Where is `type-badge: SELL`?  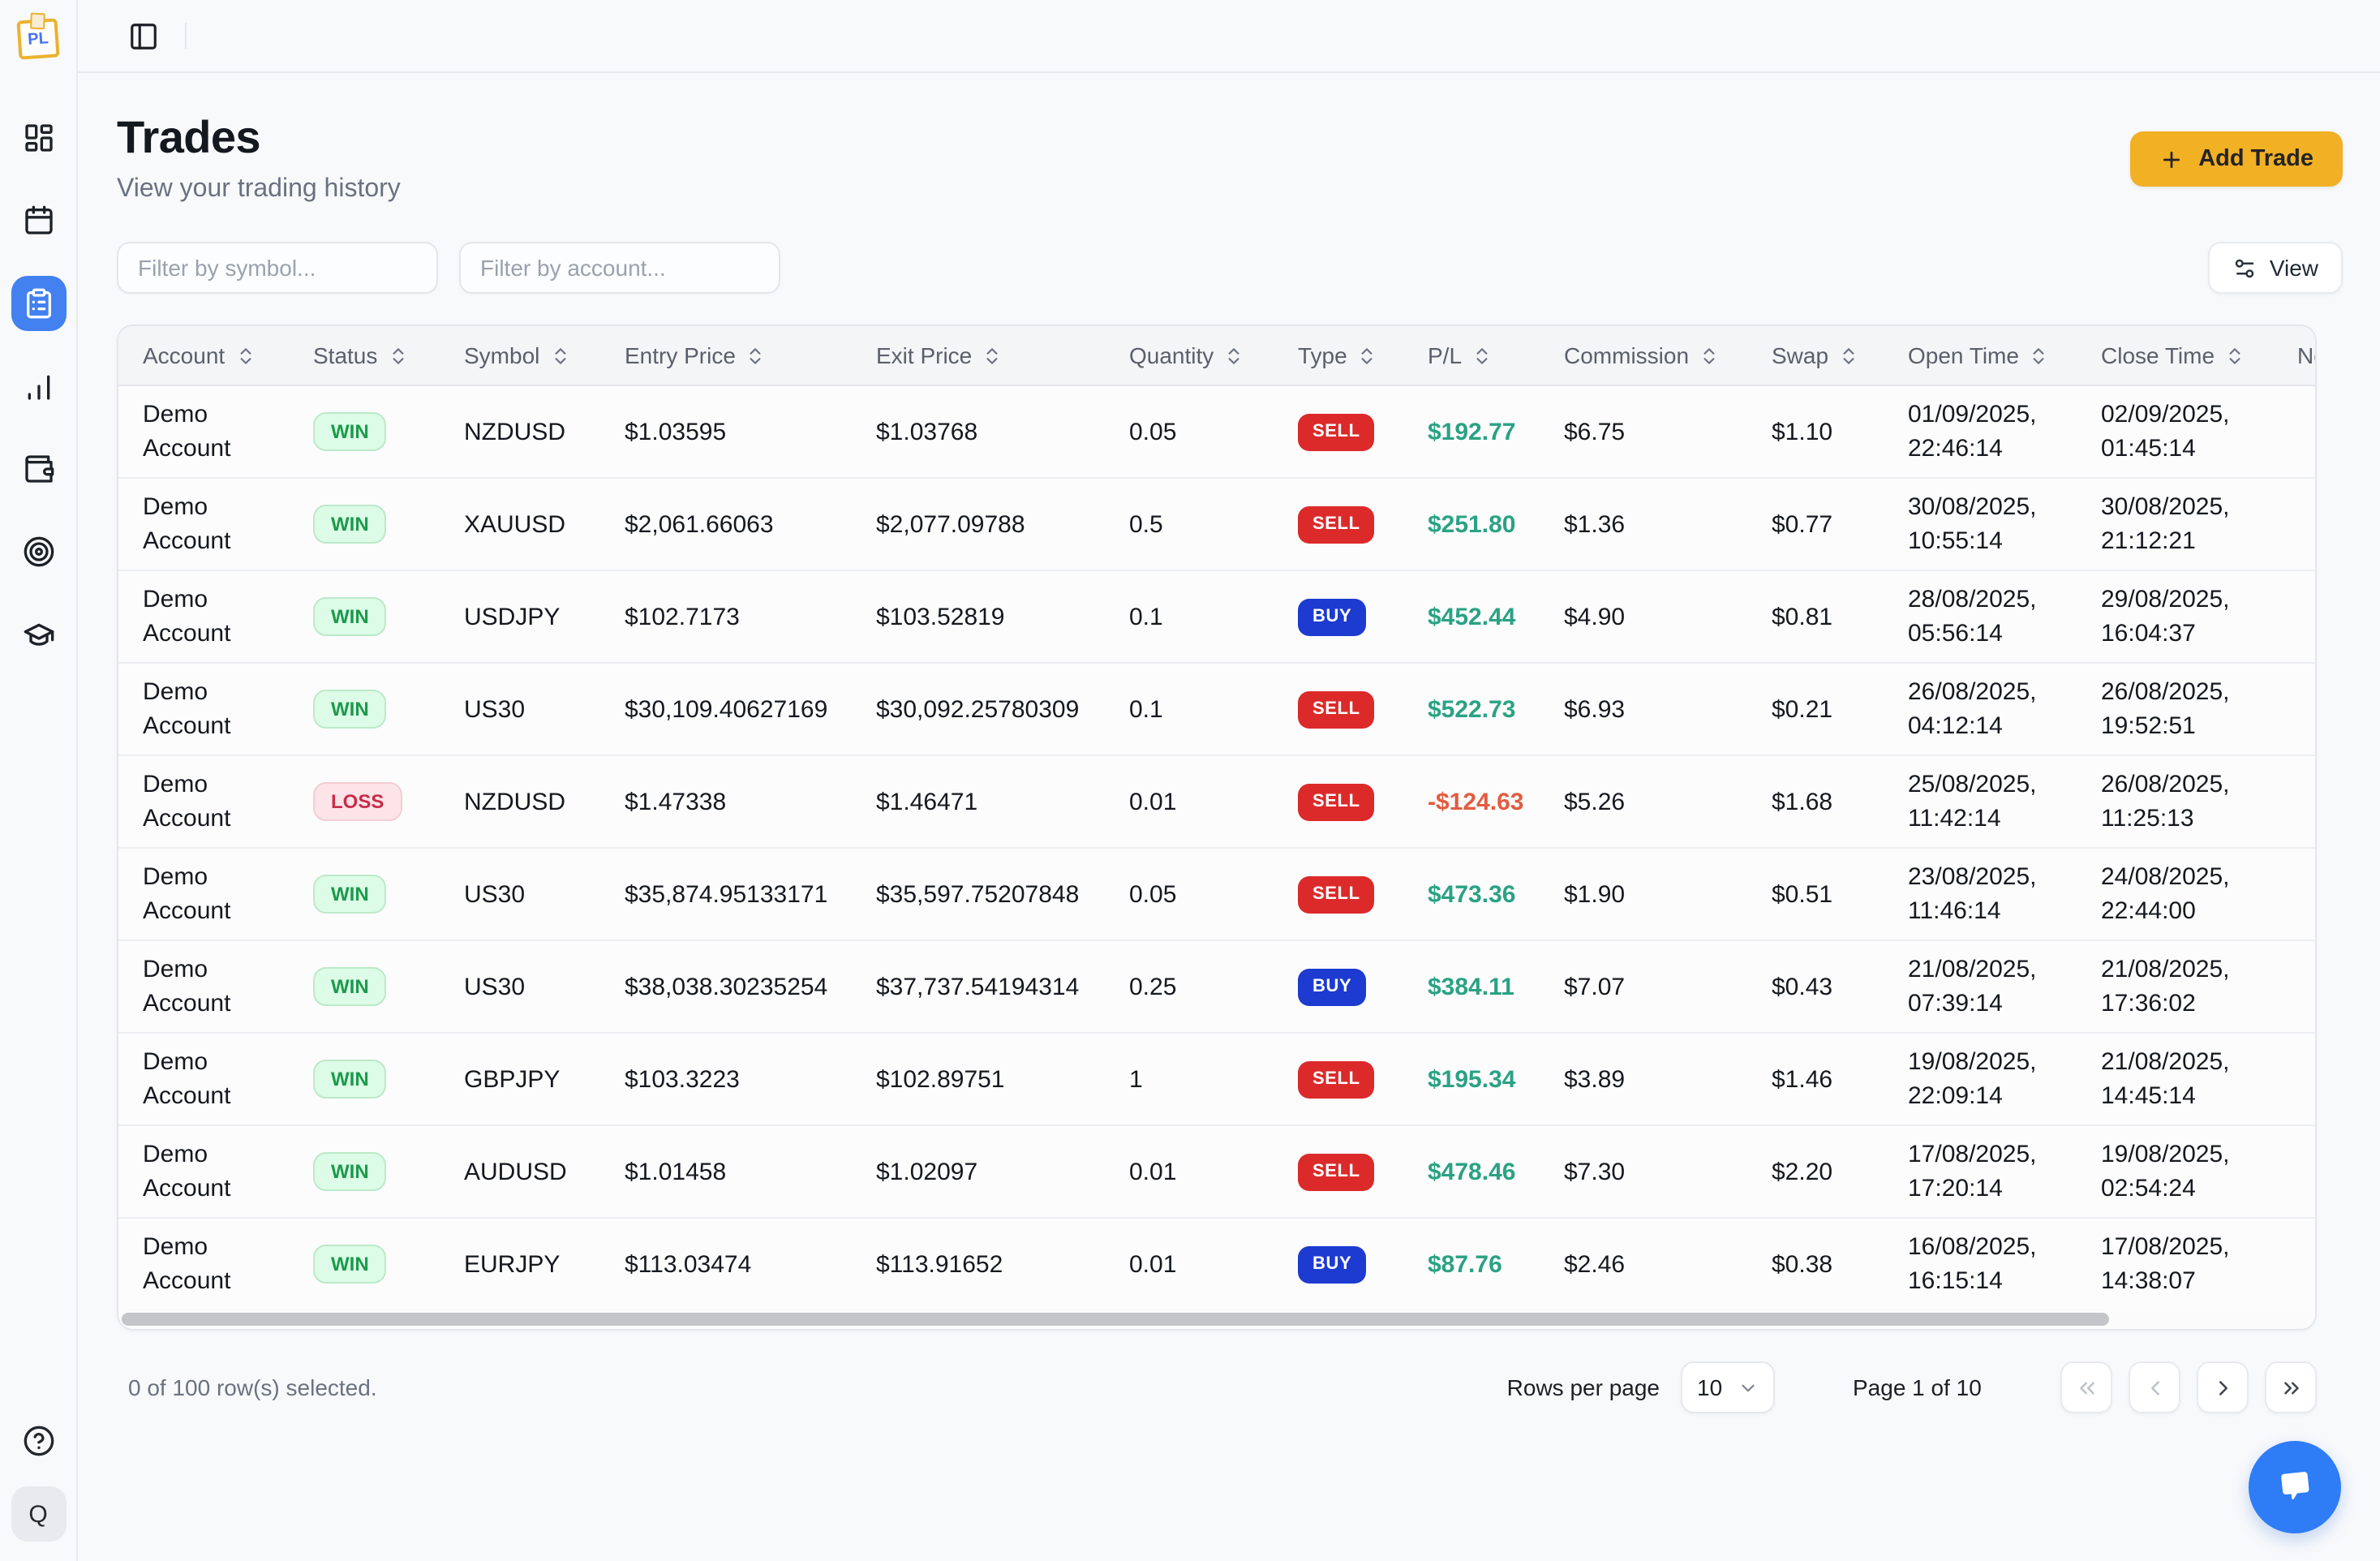
type-badge: SELL is located at coordinates (1336, 894).